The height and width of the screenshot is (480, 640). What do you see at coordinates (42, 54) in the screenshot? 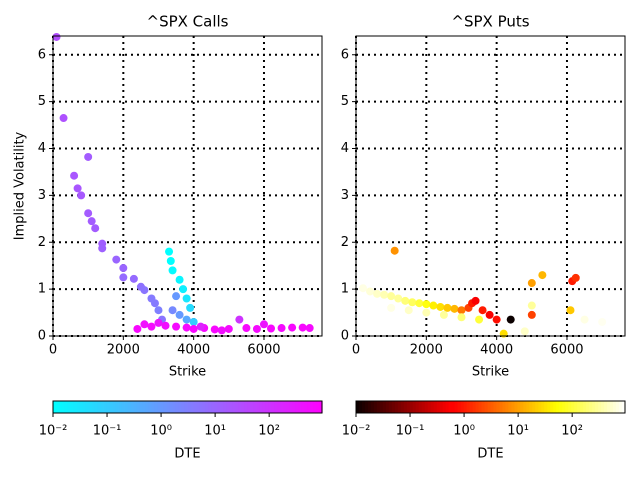
I see `y-tick-label: 6` at bounding box center [42, 54].